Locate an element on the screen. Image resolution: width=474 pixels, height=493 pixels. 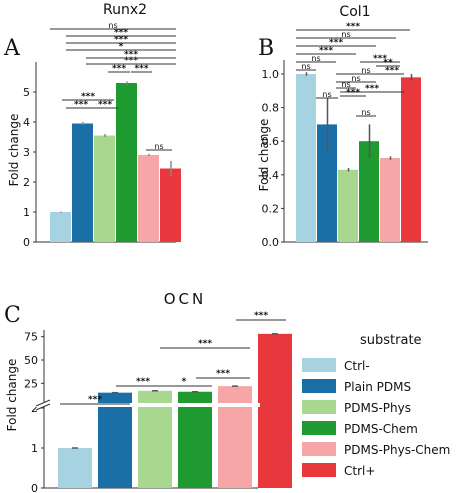
chart-title-col1: Col1 is located at coordinates (354, 12).